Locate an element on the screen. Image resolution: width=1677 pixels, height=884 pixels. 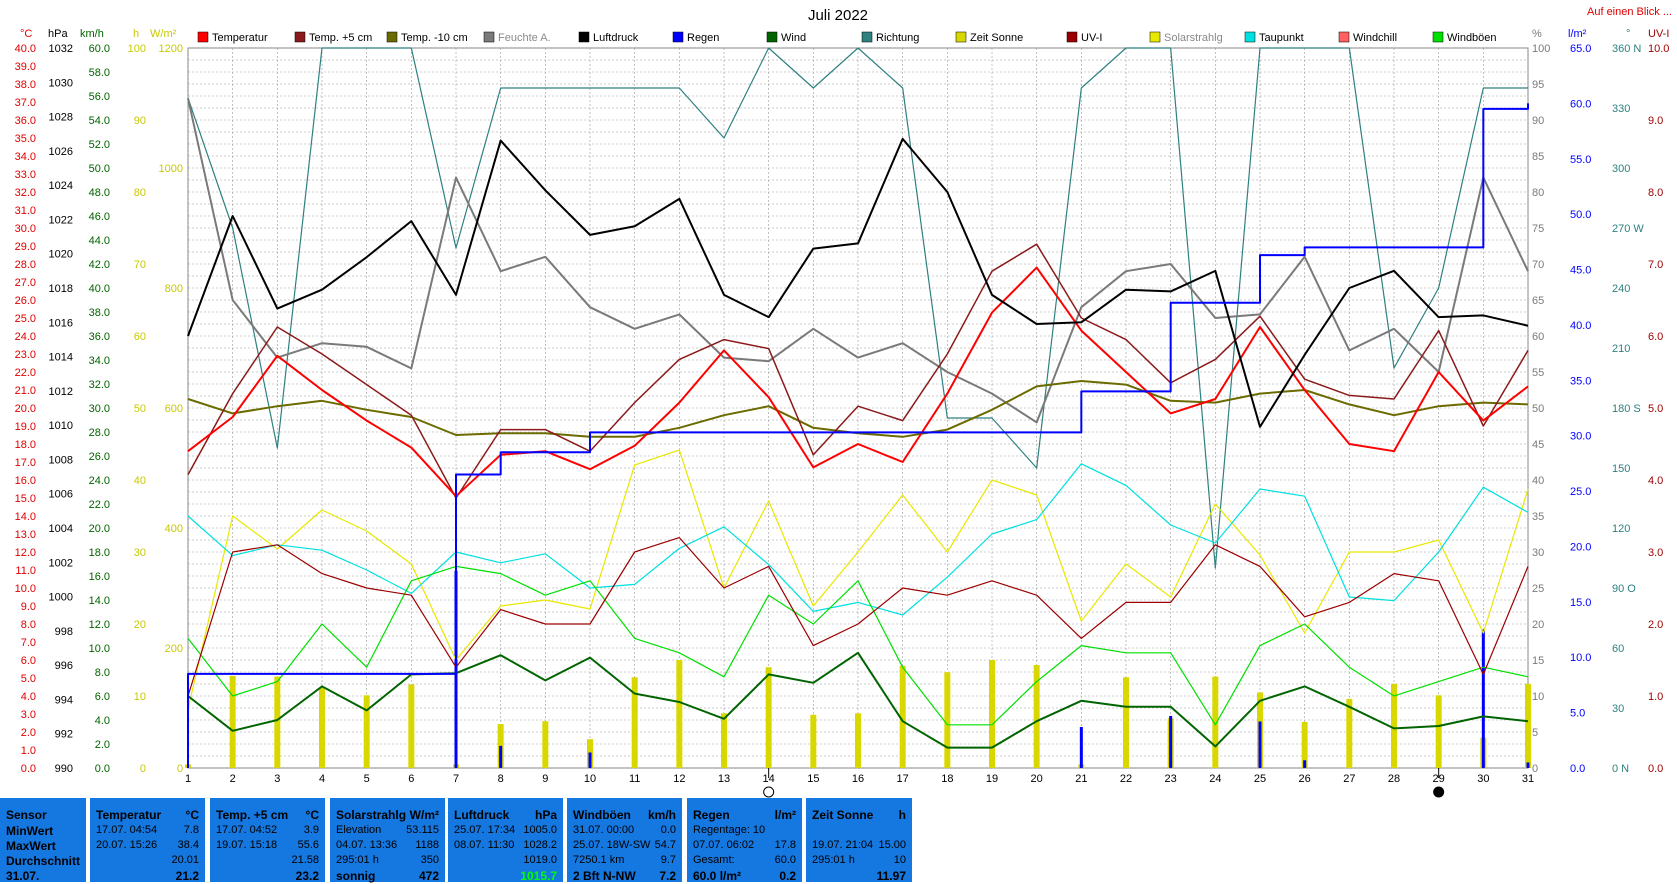
x-tick-label: 13 is located at coordinates (724, 779).